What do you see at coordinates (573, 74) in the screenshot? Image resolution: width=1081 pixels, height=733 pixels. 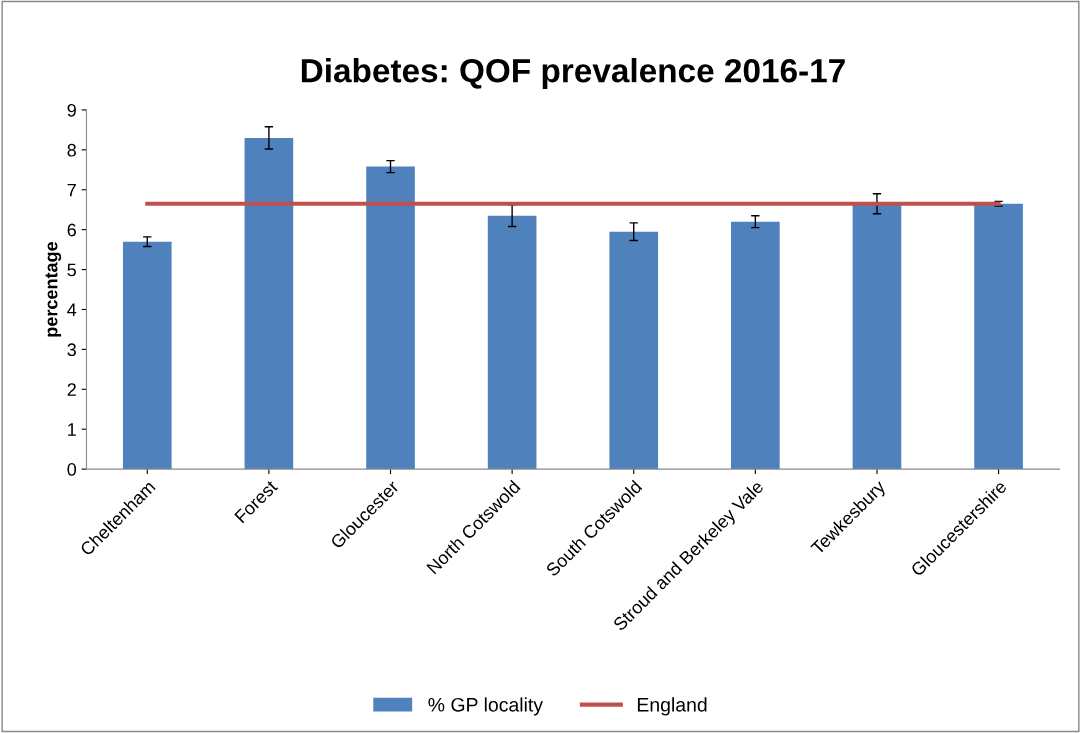 I see `chart-title: Diabetes: QOF prevalence 2016-17` at bounding box center [573, 74].